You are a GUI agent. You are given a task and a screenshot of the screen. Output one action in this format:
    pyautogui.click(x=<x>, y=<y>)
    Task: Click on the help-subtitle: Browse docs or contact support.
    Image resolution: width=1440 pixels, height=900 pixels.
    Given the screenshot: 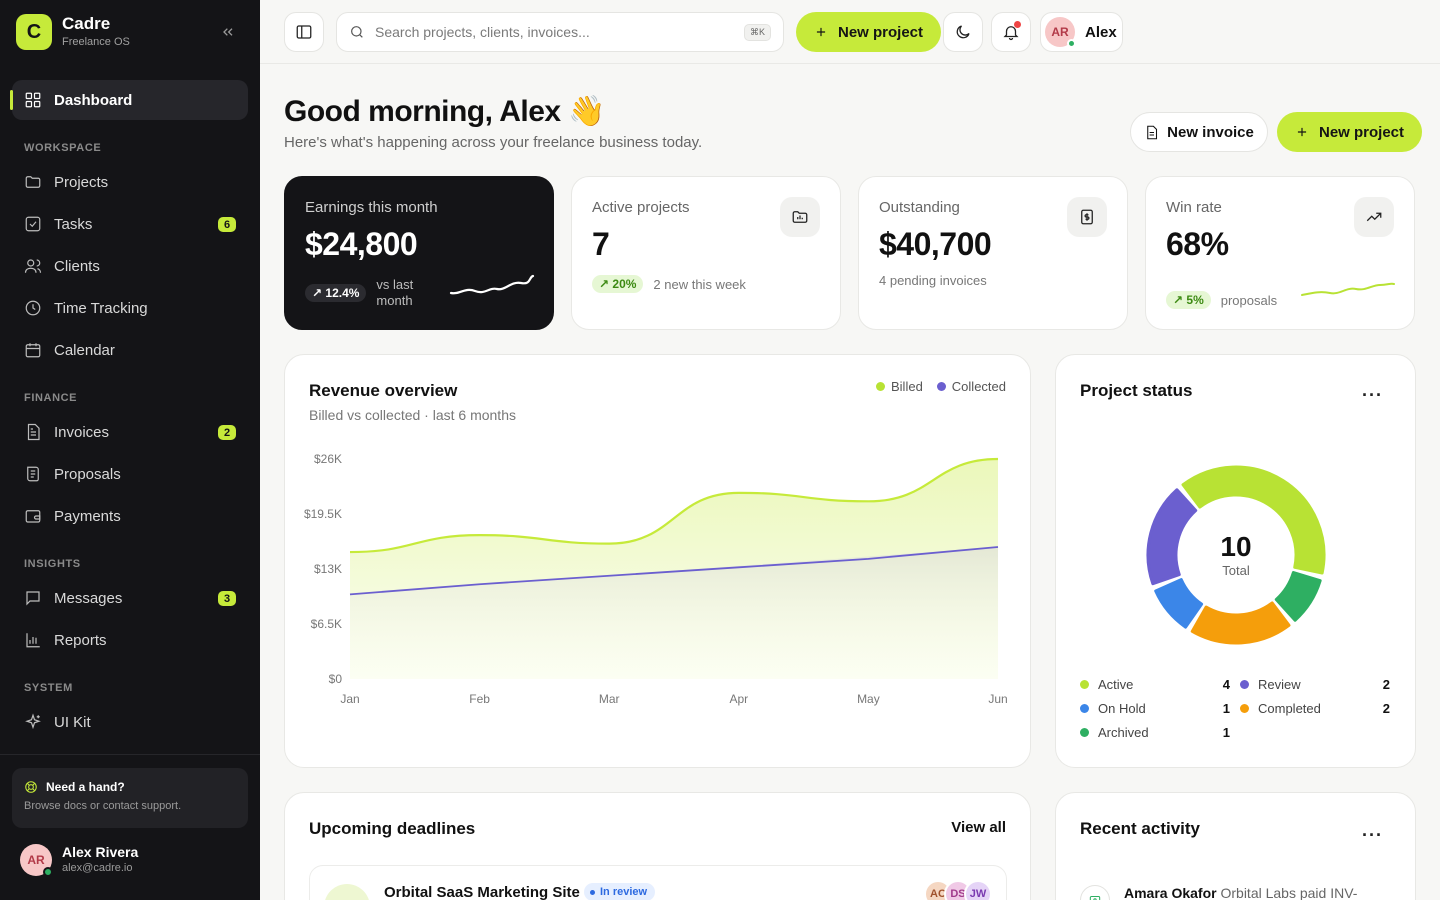 What is the action you would take?
    pyautogui.click(x=103, y=806)
    